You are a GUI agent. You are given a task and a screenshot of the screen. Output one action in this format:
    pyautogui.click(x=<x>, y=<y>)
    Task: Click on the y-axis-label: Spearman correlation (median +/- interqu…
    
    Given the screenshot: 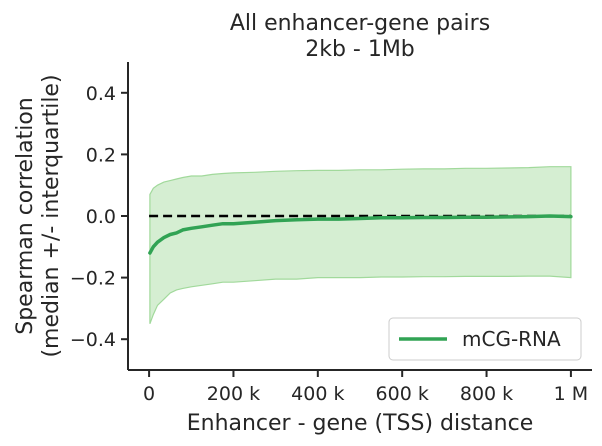 What is the action you would take?
    pyautogui.click(x=38, y=215)
    